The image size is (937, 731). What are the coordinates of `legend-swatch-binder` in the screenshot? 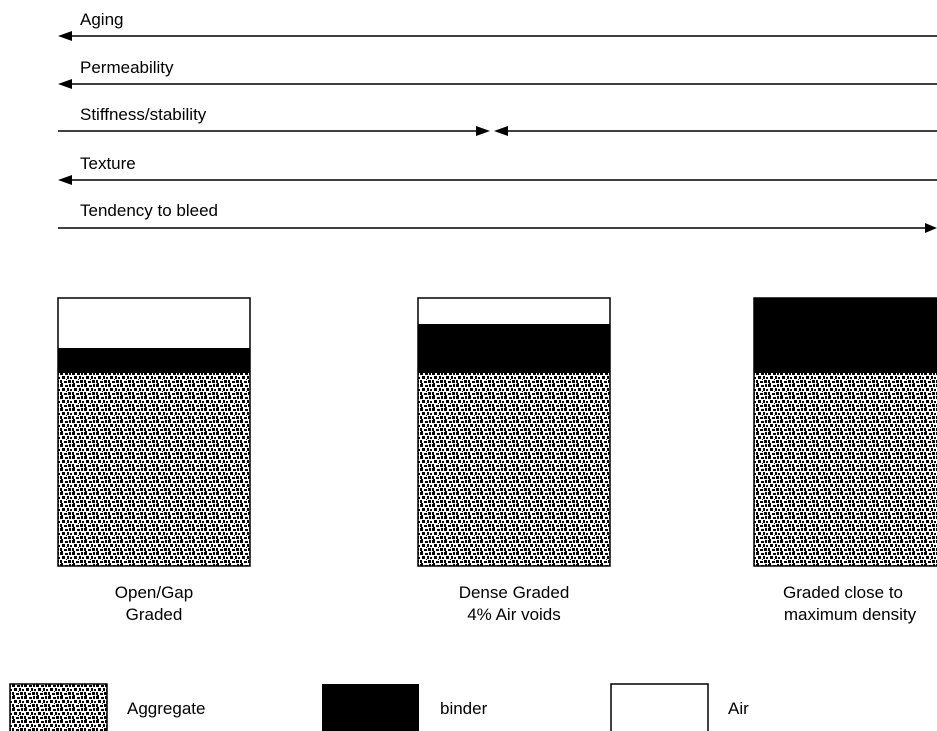 It's located at (370, 707).